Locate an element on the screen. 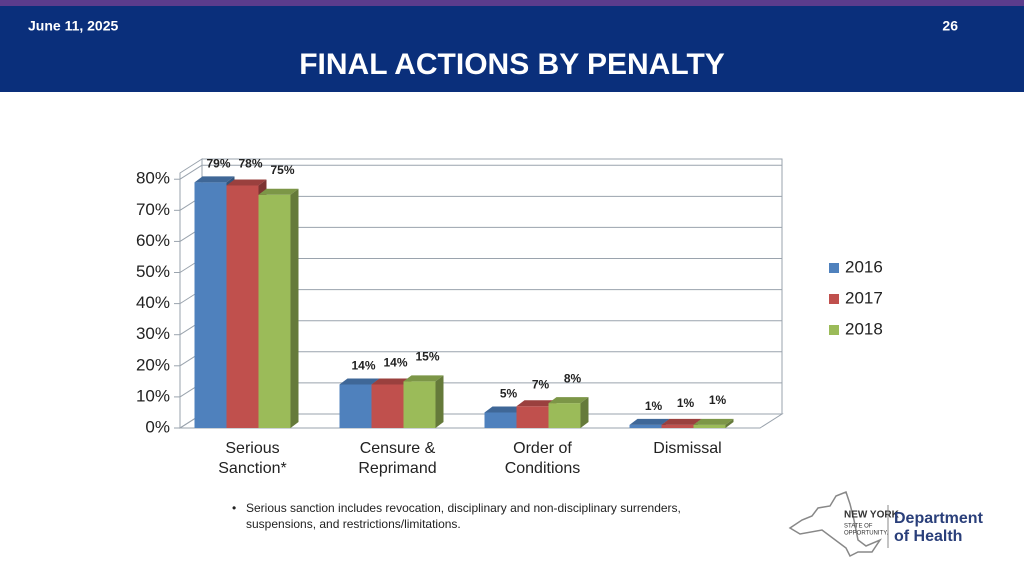 Image resolution: width=1024 pixels, height=576 pixels. y-tick-label: 40% is located at coordinates (153, 302).